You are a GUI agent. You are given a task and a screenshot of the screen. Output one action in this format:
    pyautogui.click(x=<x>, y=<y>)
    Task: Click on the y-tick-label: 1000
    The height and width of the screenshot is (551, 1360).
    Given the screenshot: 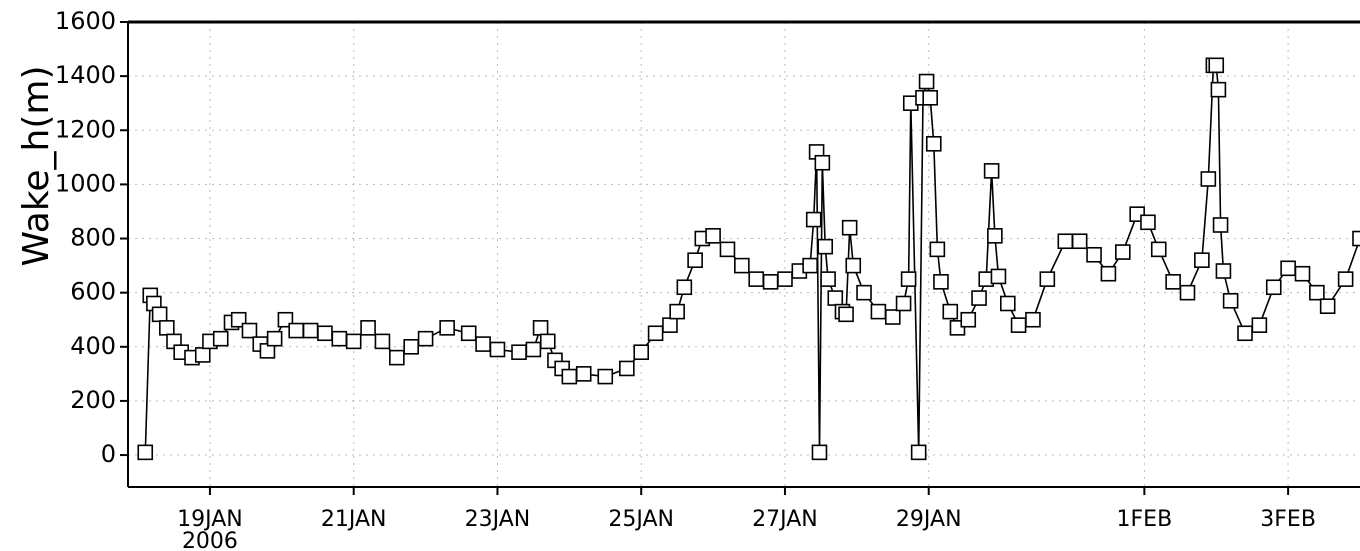 What is the action you would take?
    pyautogui.click(x=85, y=183)
    